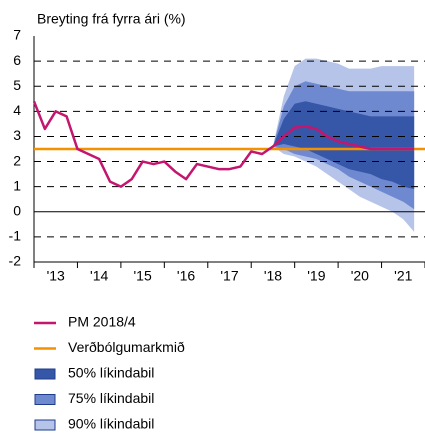 The image size is (425, 436). Describe the element at coordinates (56, 276) in the screenshot. I see `x-tick-label: '13` at that location.